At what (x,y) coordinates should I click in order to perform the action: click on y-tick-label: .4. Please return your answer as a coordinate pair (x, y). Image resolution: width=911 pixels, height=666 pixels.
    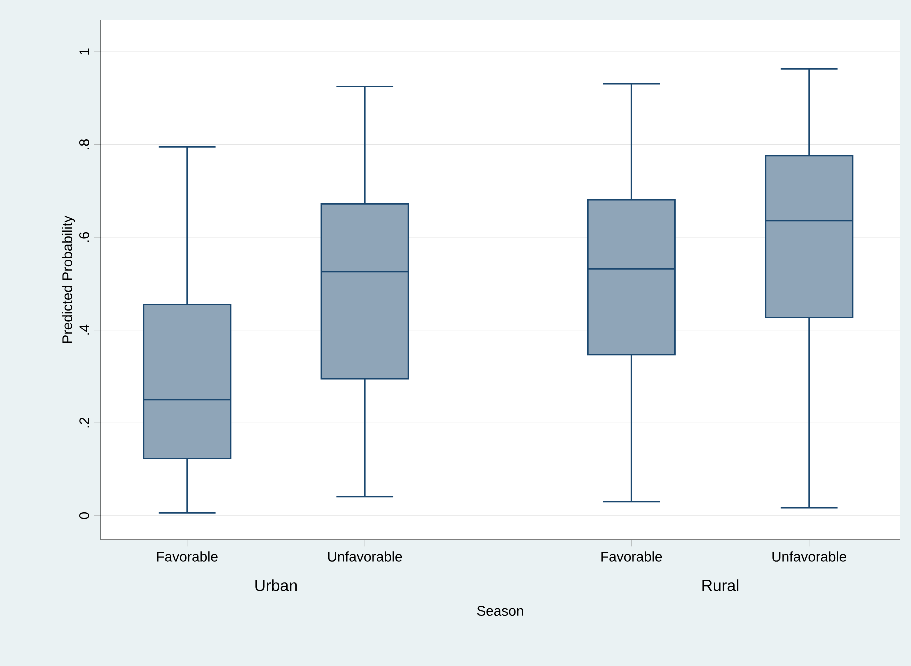
    Looking at the image, I should click on (85, 329).